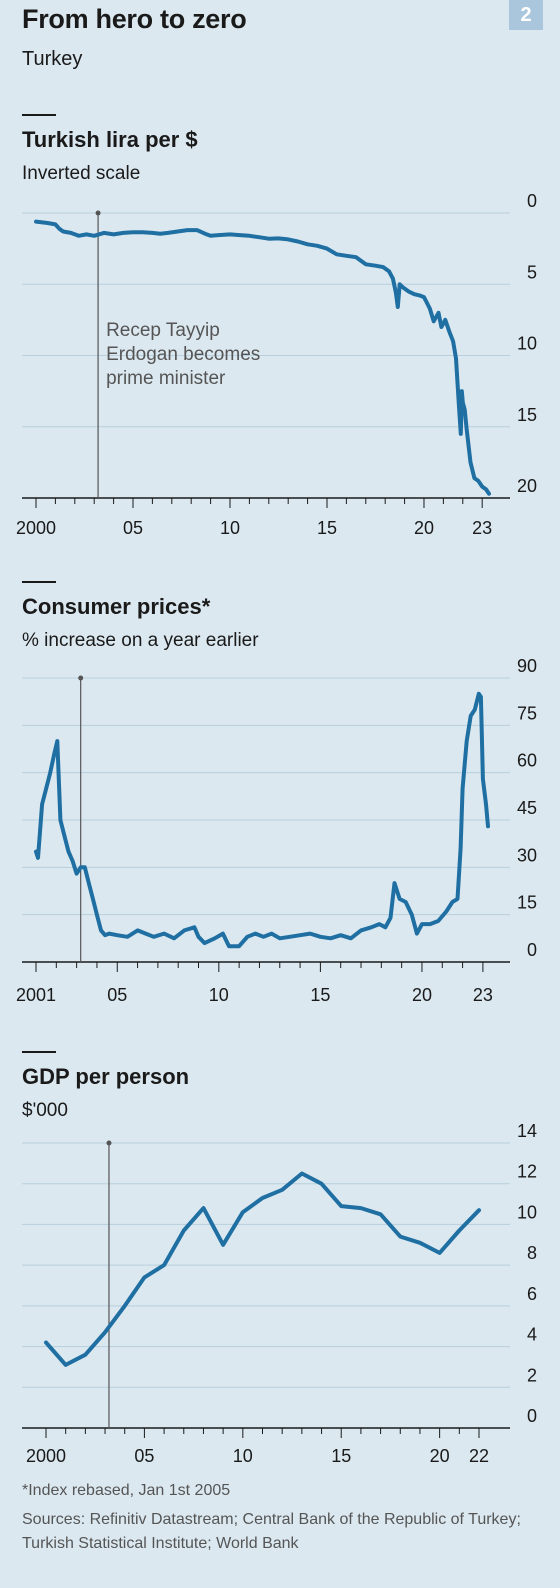  Describe the element at coordinates (527, 1172) in the screenshot. I see `y-tick-label: 12` at that location.